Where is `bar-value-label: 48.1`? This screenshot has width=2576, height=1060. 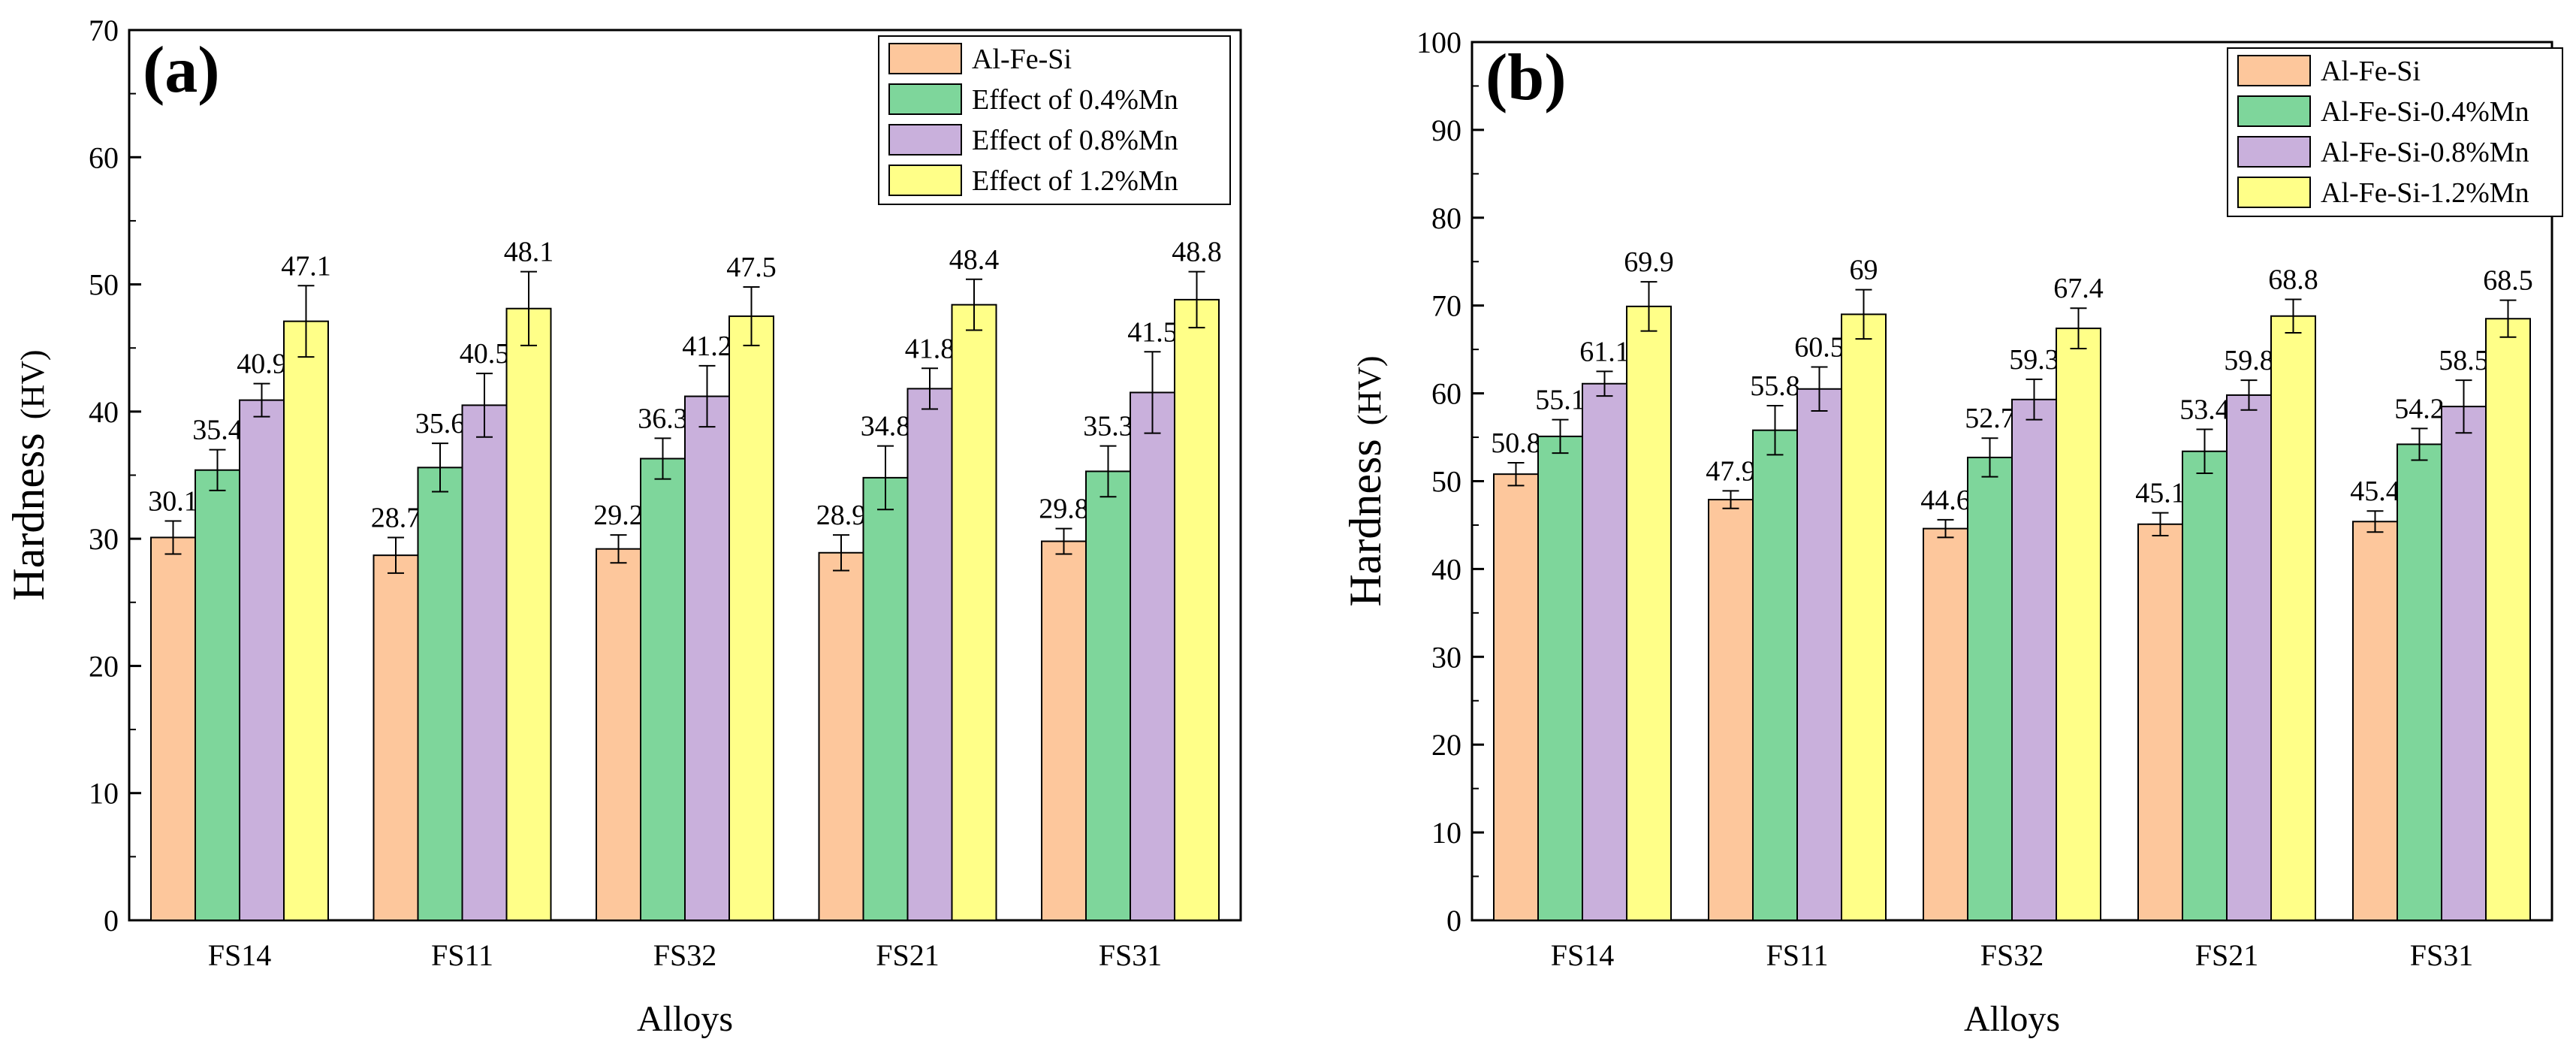 bar-value-label: 48.1 is located at coordinates (529, 252).